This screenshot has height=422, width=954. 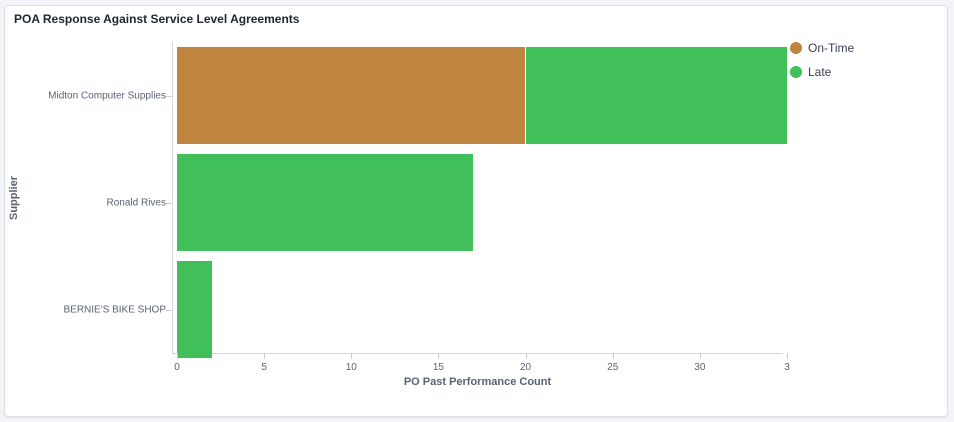 I want to click on x-tick-label: 5, so click(x=264, y=367).